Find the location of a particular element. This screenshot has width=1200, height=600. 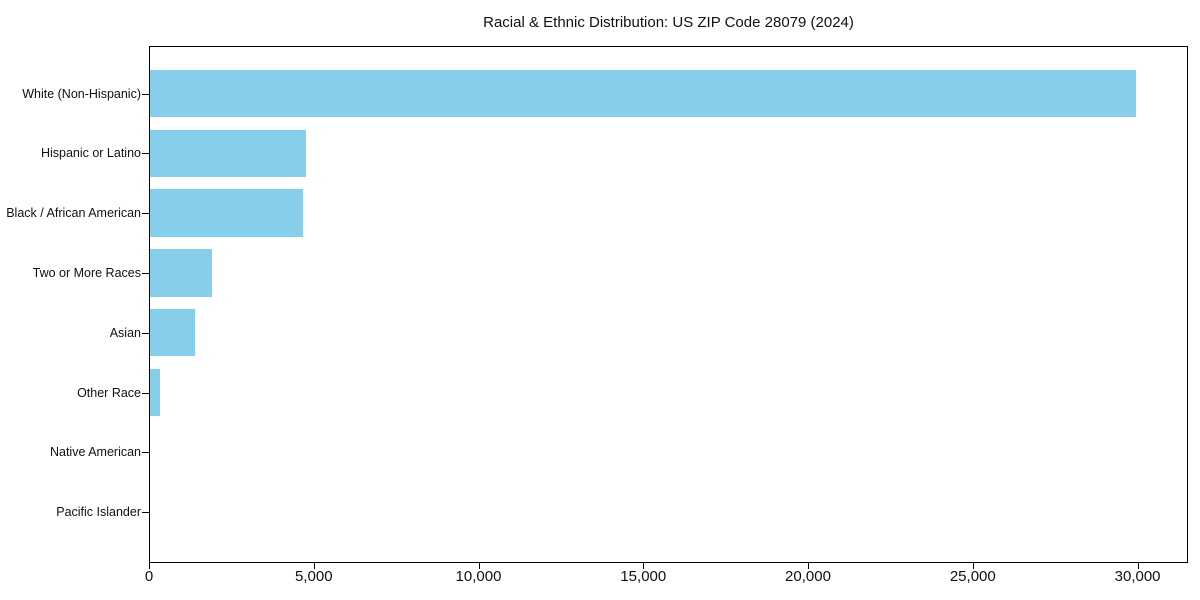

y-tick-label-pacific-islander: Pacific Islander is located at coordinates (98, 512).